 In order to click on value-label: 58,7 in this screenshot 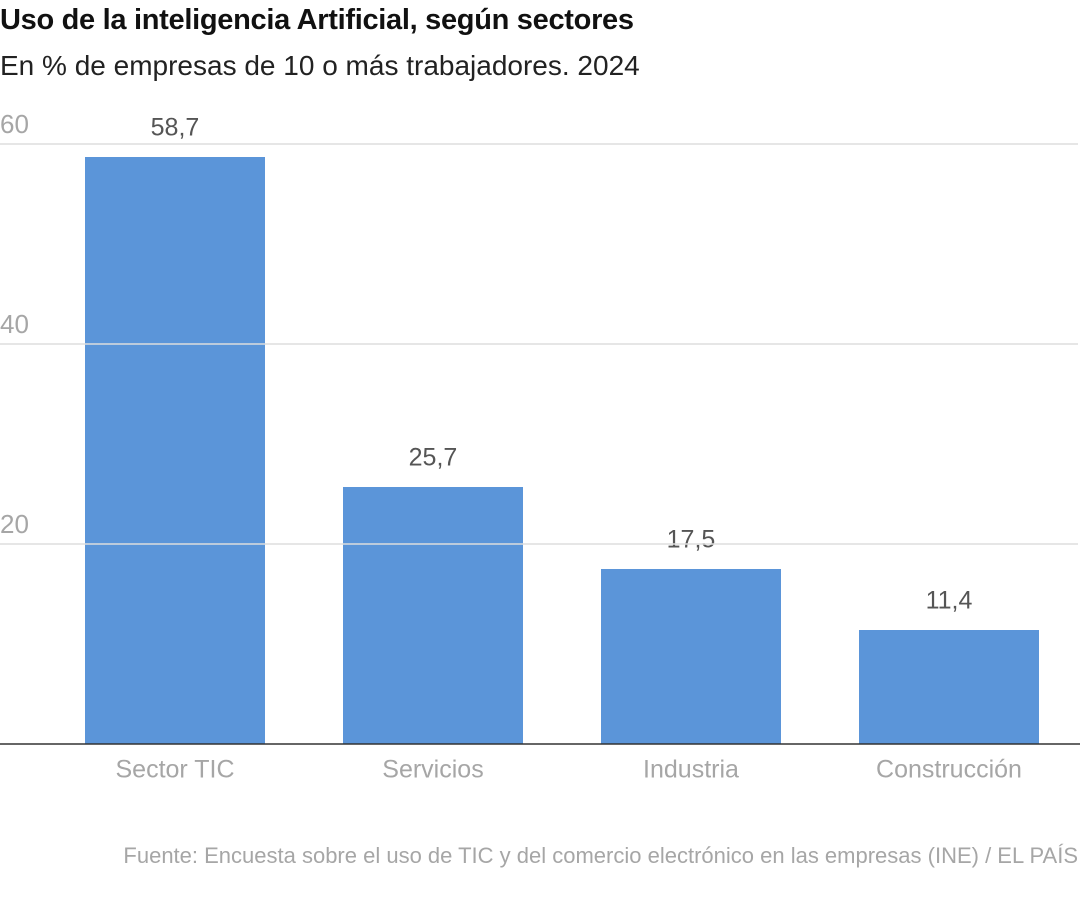, I will do `click(175, 128)`.